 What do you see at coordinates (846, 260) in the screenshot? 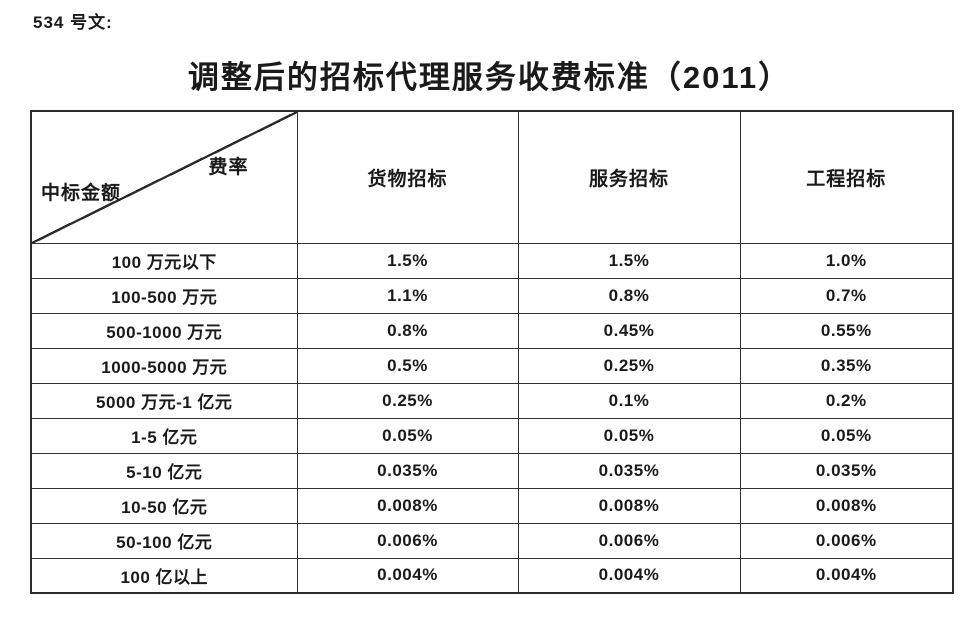
I see `rate-cell: 1.0%` at bounding box center [846, 260].